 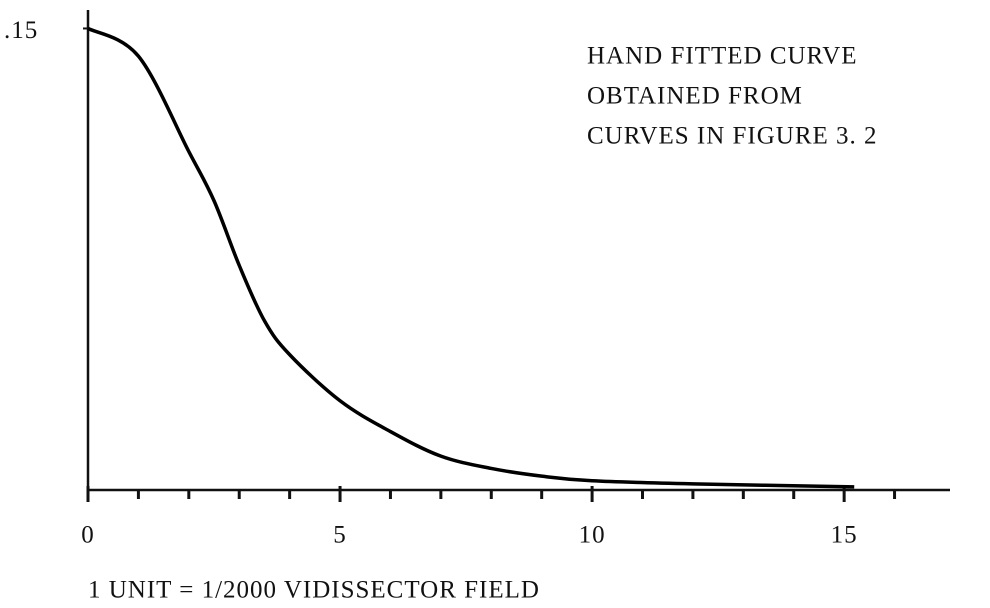 What do you see at coordinates (722, 56) in the screenshot?
I see `annotation: HAND FITTED CURVE` at bounding box center [722, 56].